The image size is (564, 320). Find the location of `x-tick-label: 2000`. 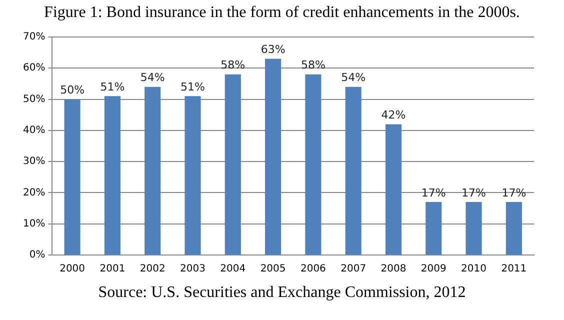

x-tick-label: 2000 is located at coordinates (73, 269).